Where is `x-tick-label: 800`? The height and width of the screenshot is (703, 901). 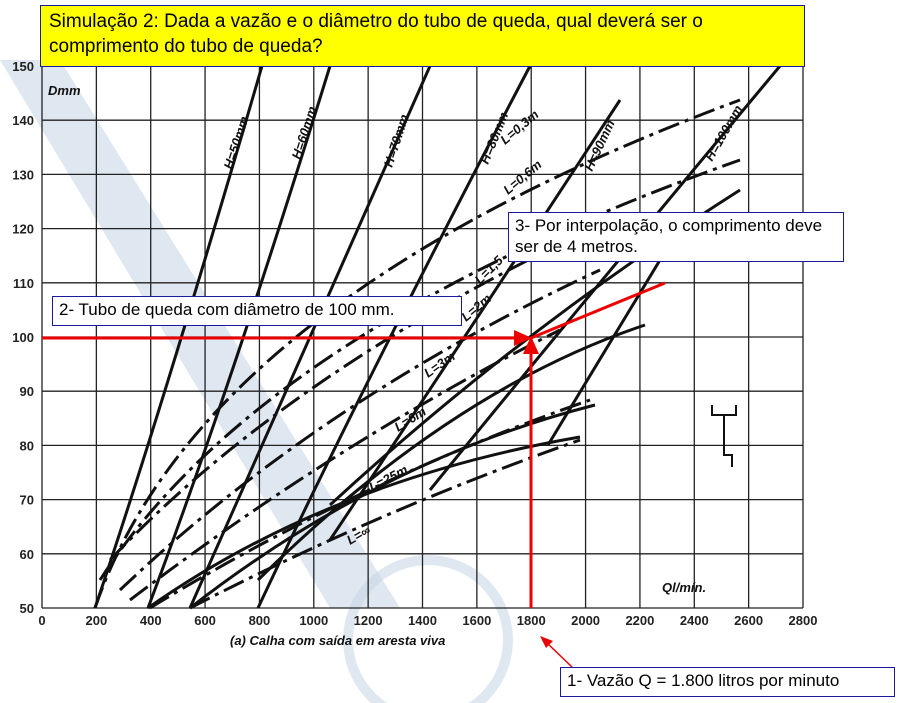
x-tick-label: 800 is located at coordinates (260, 620).